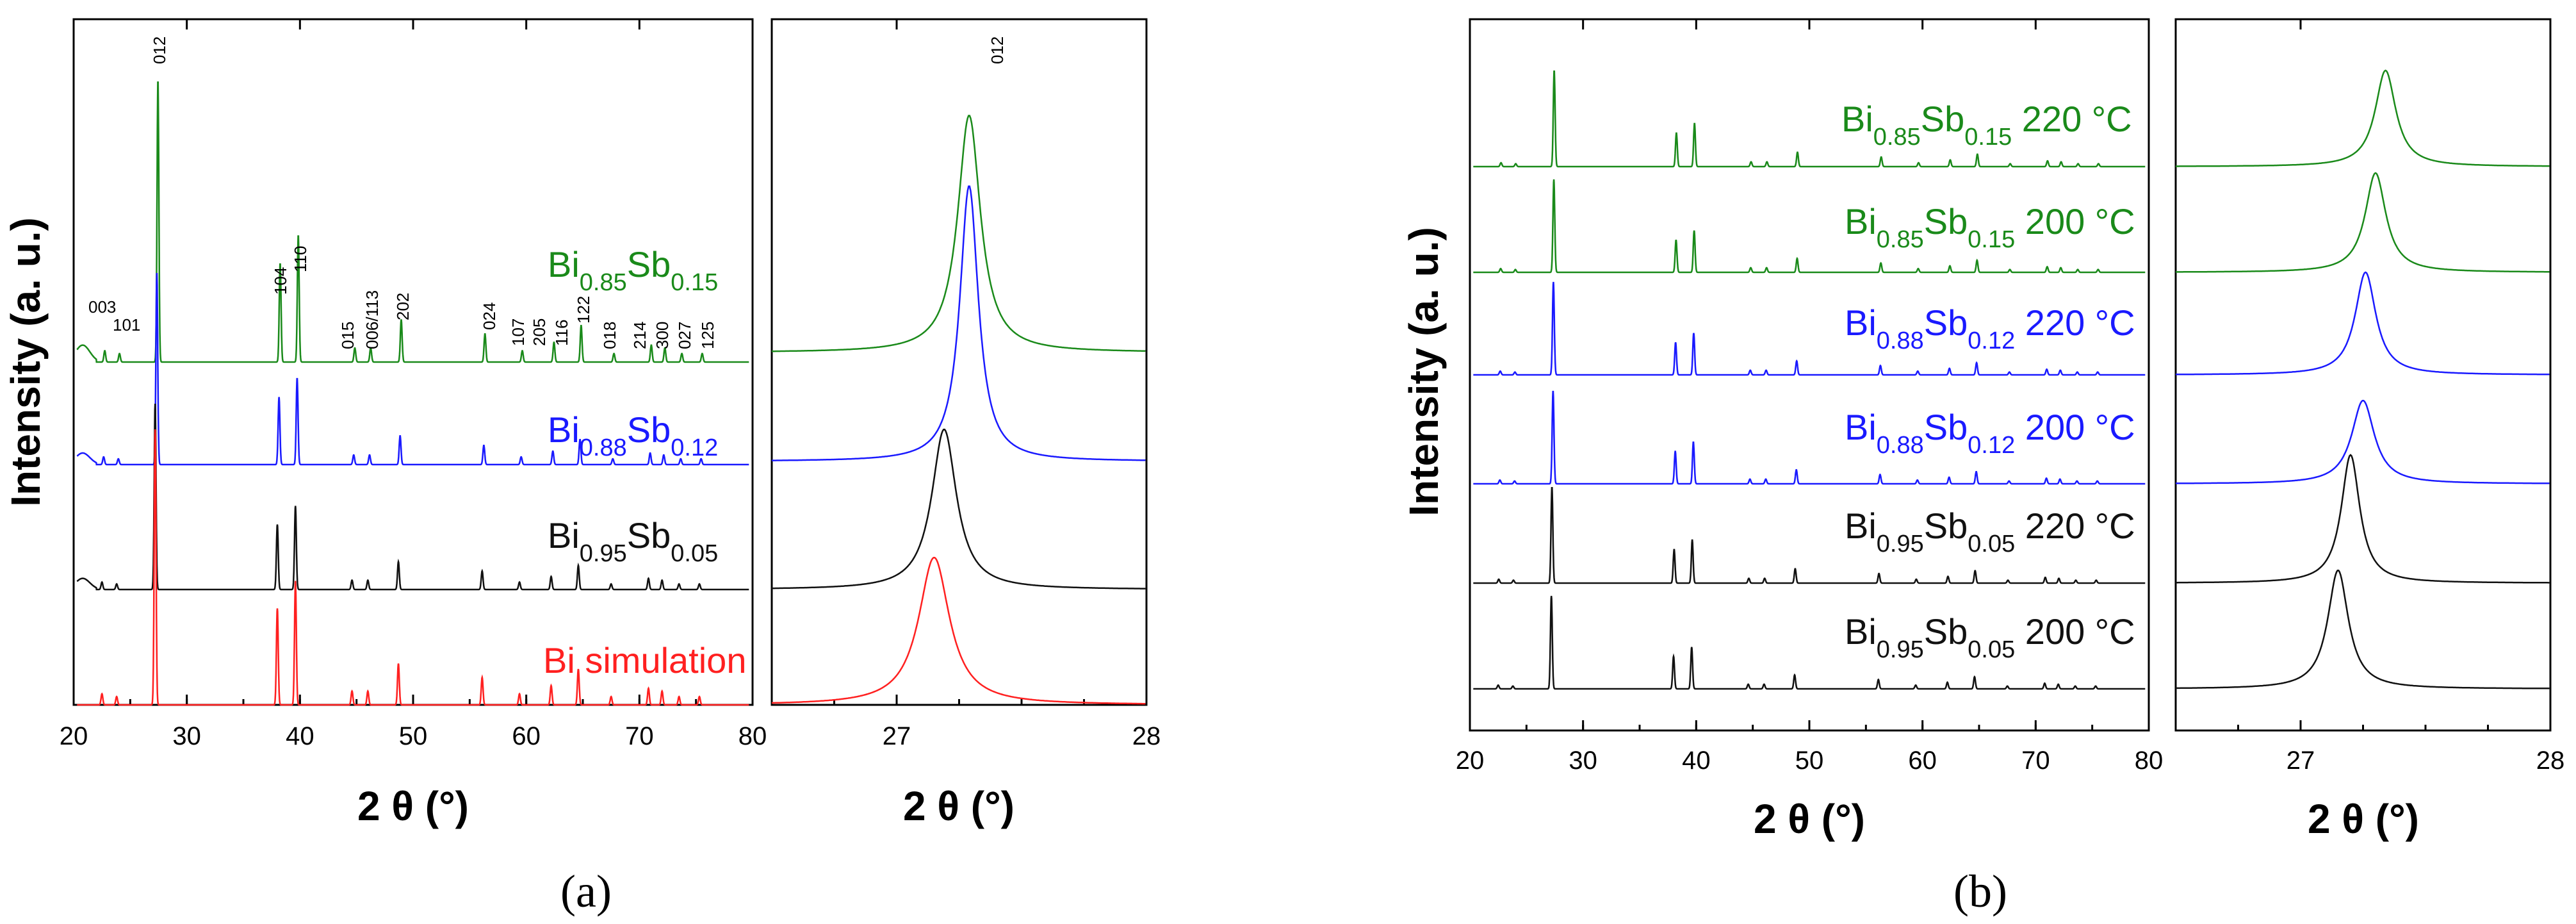 The image size is (2576, 924). What do you see at coordinates (586, 891) in the screenshot?
I see `panel-a-caption: (a)` at bounding box center [586, 891].